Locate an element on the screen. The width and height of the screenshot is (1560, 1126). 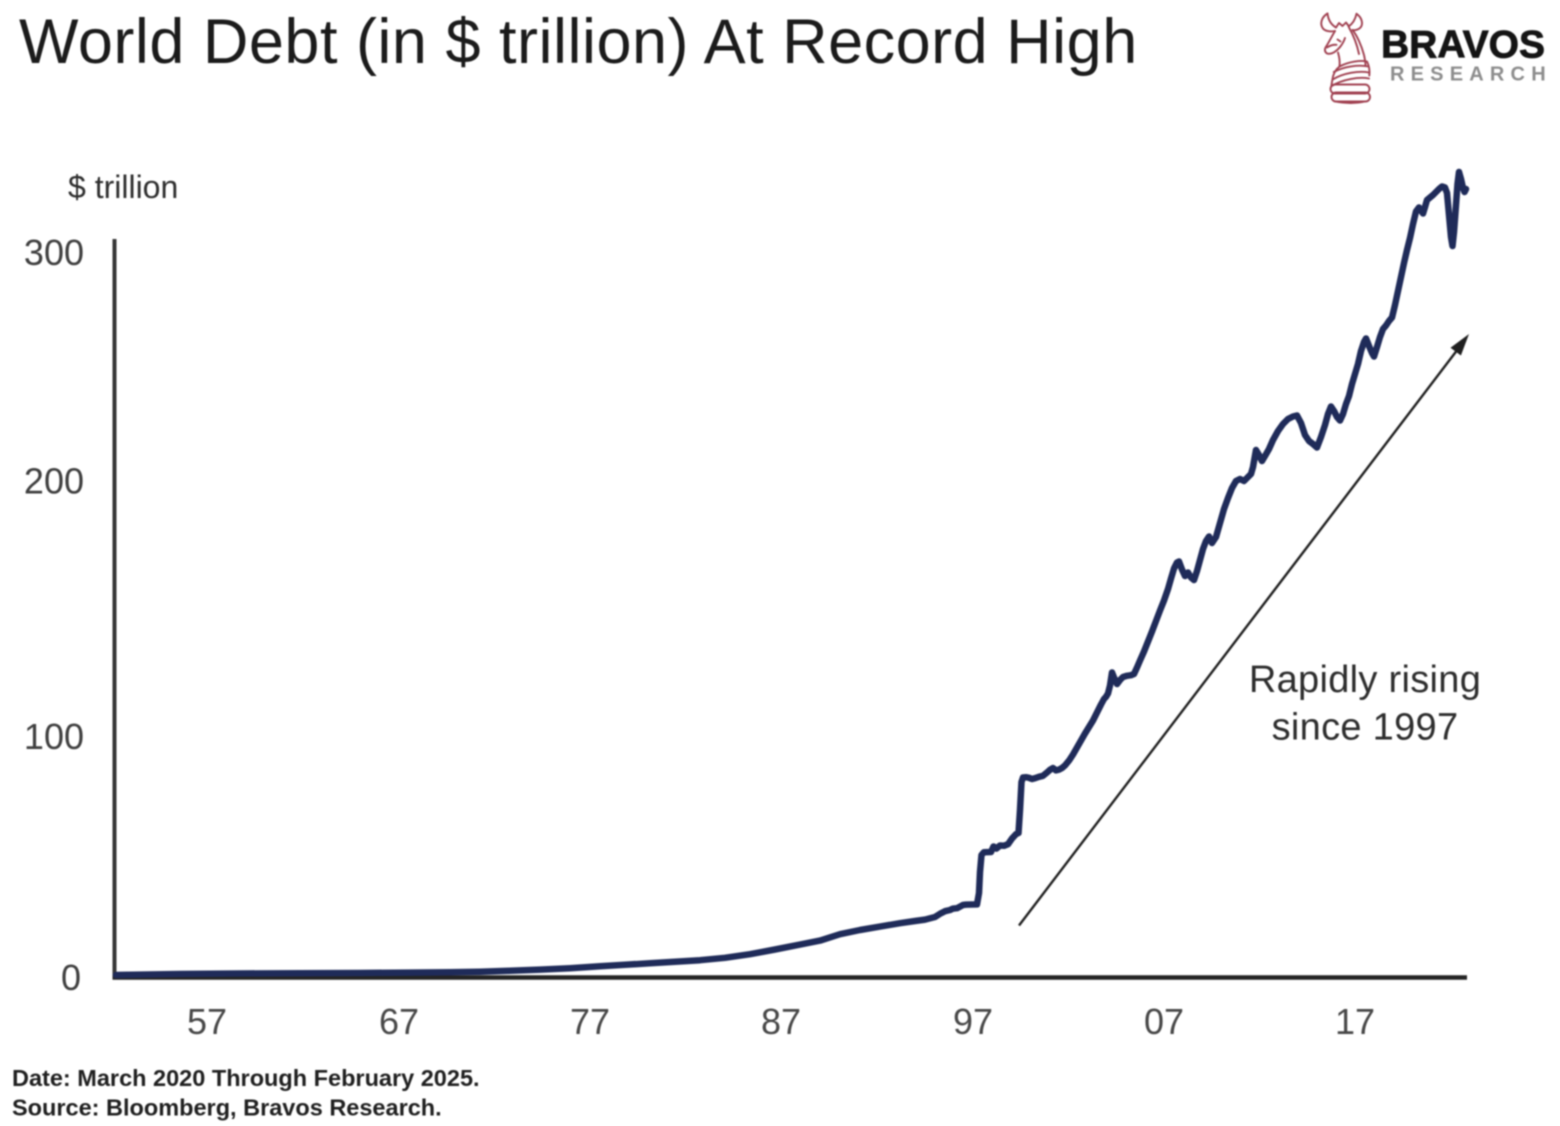
svg-text: BRAVOS is located at coordinates (1463, 45).